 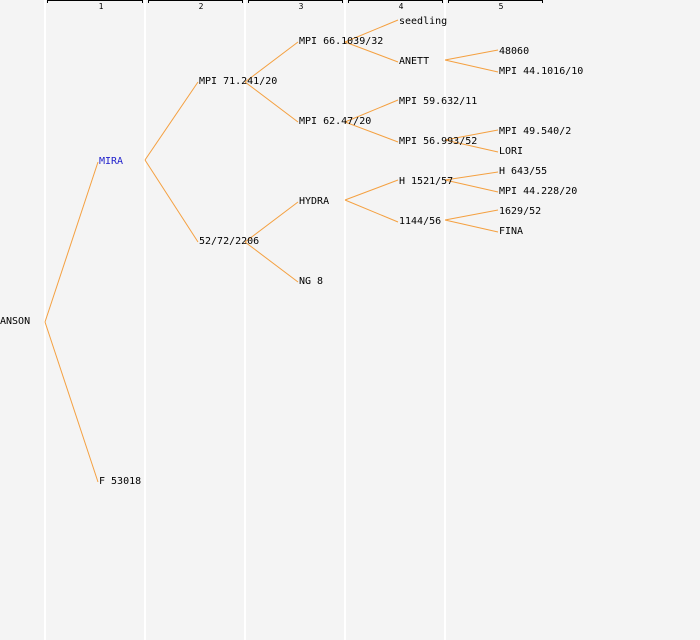 I want to click on generation-label-2: 2, so click(x=201, y=6).